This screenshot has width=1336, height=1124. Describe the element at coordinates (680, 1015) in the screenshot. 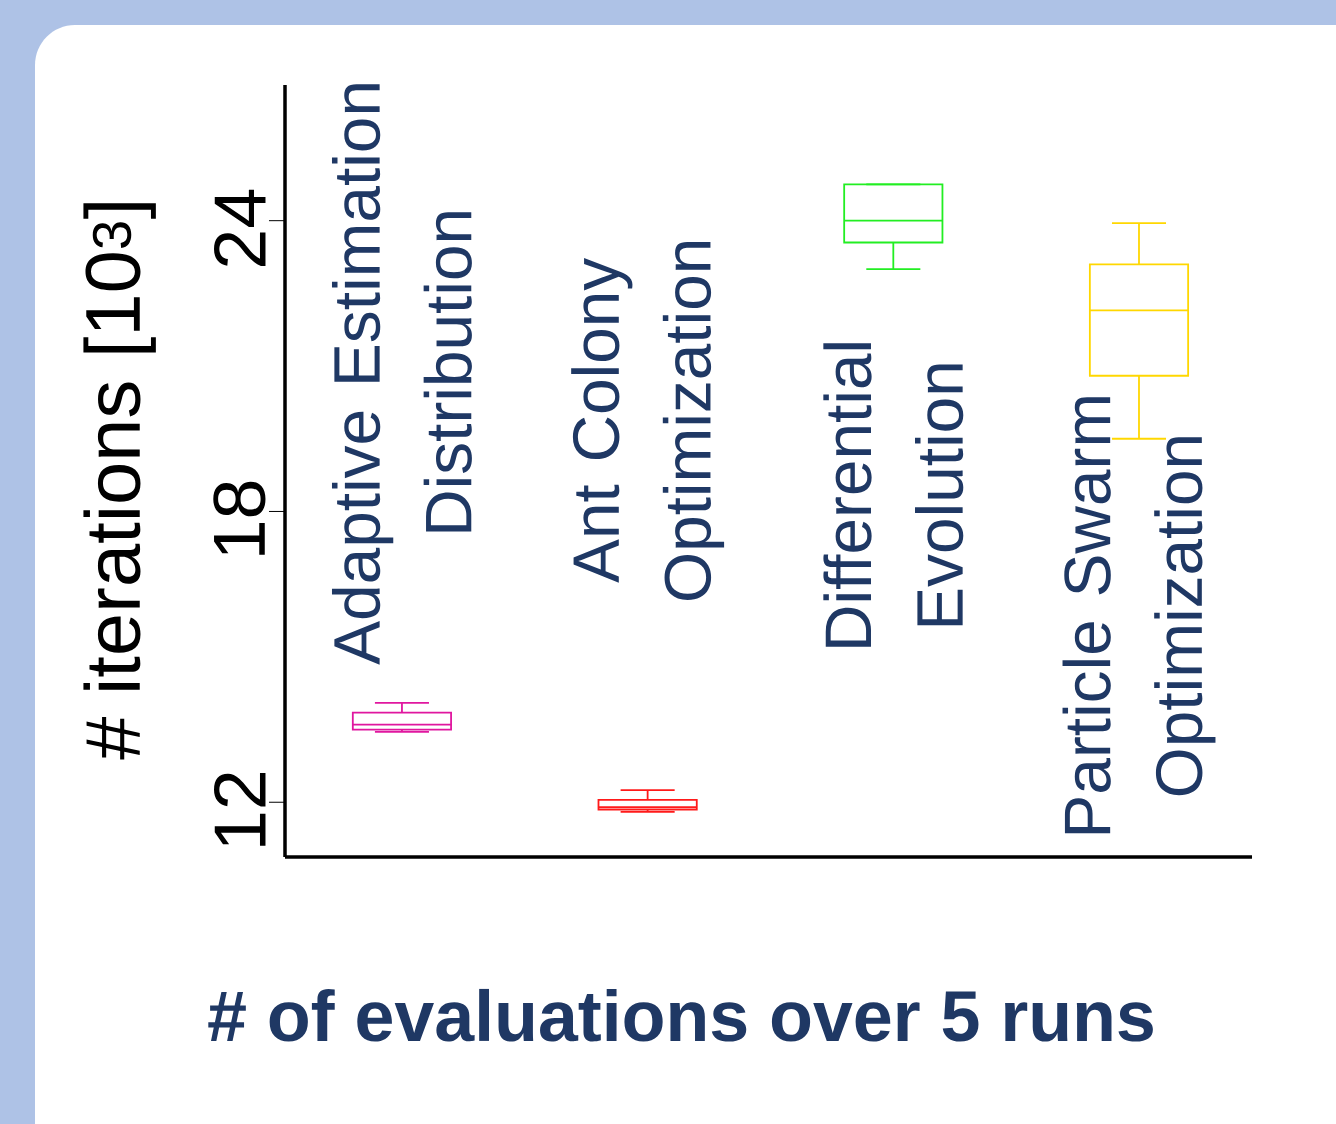

I see `x-axis-title: # of evaluations over 5 runs` at that location.